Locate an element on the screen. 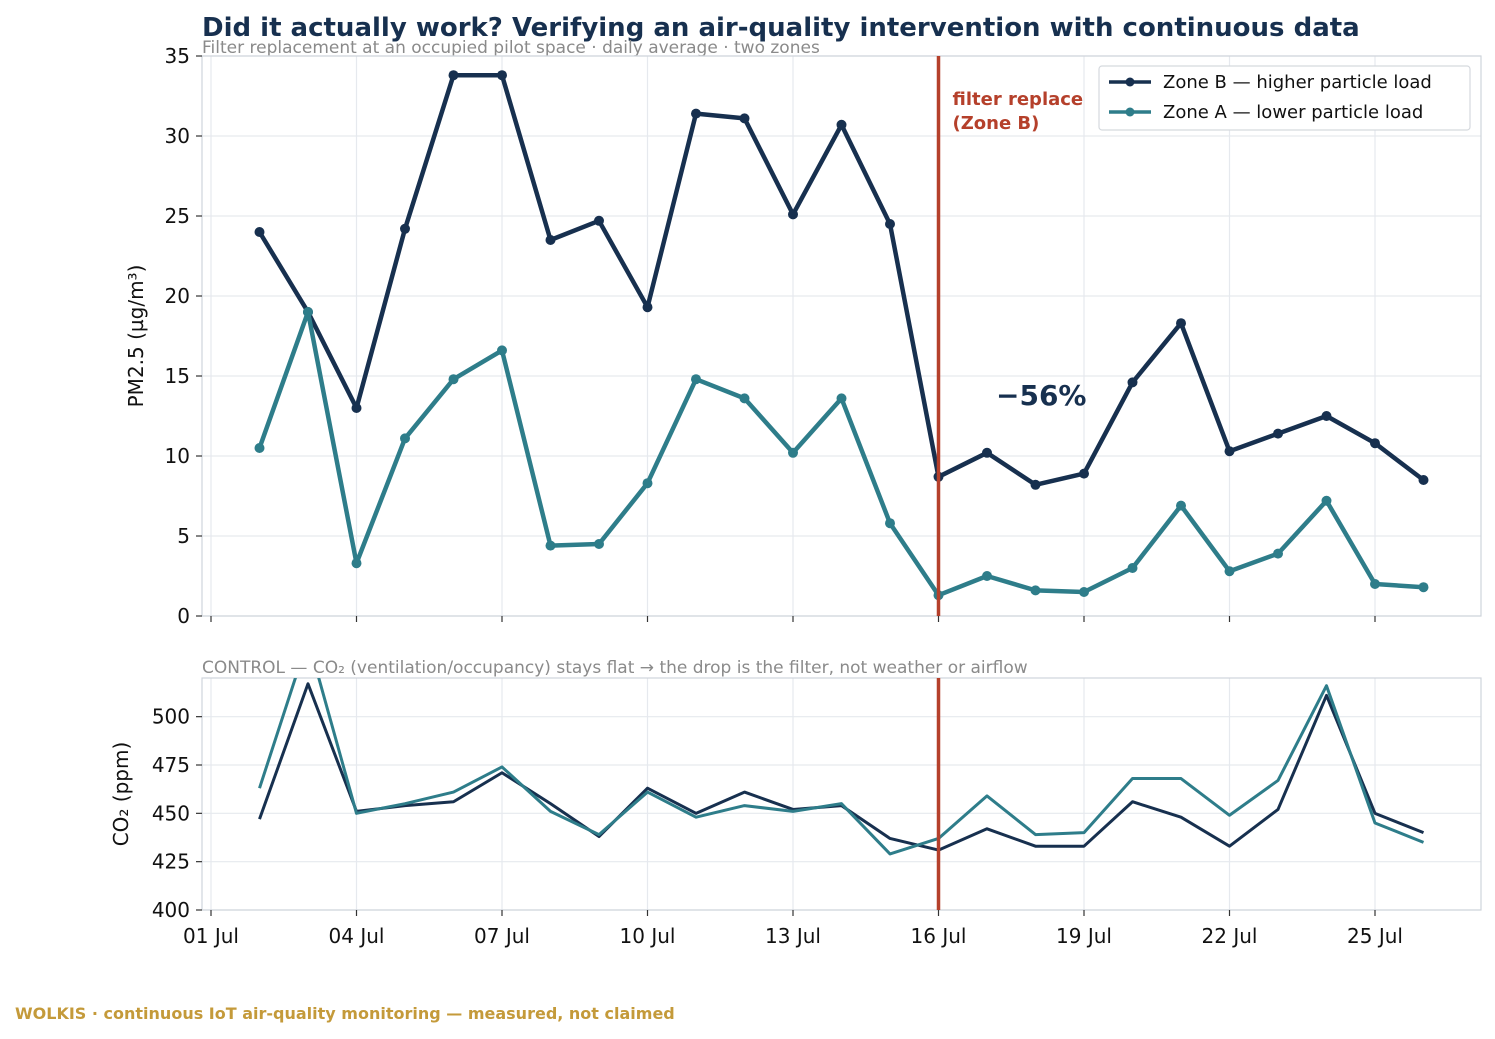 The height and width of the screenshot is (1039, 1495). legend-marker-zone-b is located at coordinates (1130, 82).